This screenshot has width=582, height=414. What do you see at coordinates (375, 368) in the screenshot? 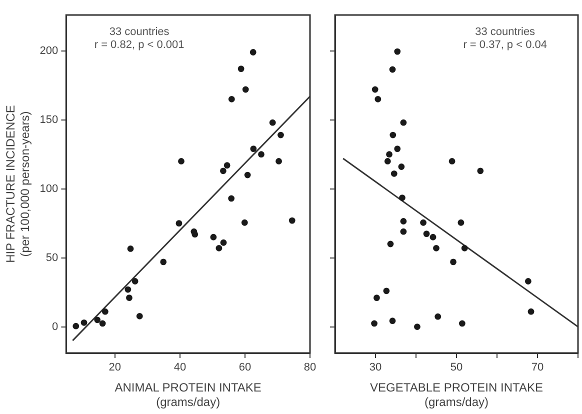
I see `x-tick-label: 30` at bounding box center [375, 368].